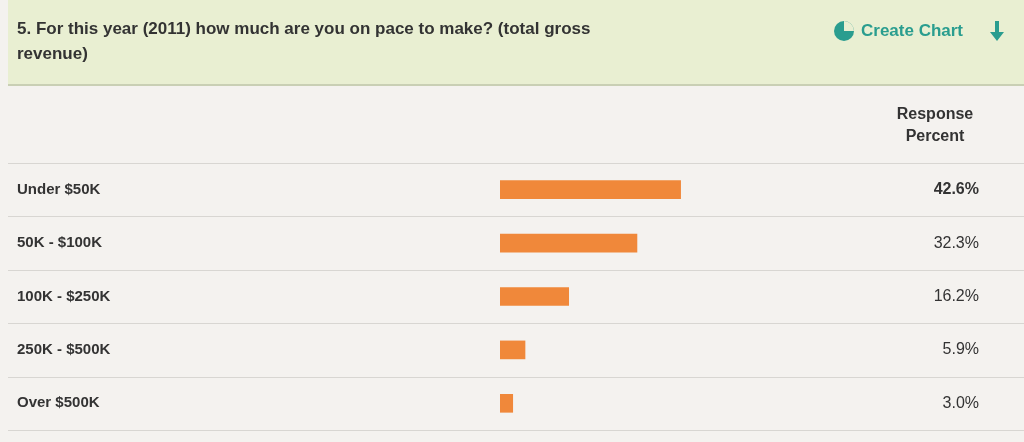  Describe the element at coordinates (960, 402) in the screenshot. I see `data-label: 3.0%` at that location.